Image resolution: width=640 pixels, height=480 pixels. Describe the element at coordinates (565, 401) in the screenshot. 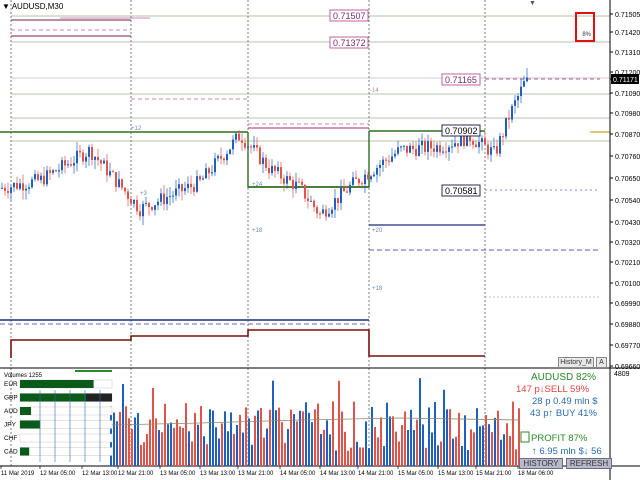

I see `stats-volume: 28 p 0.49 mln $` at that location.